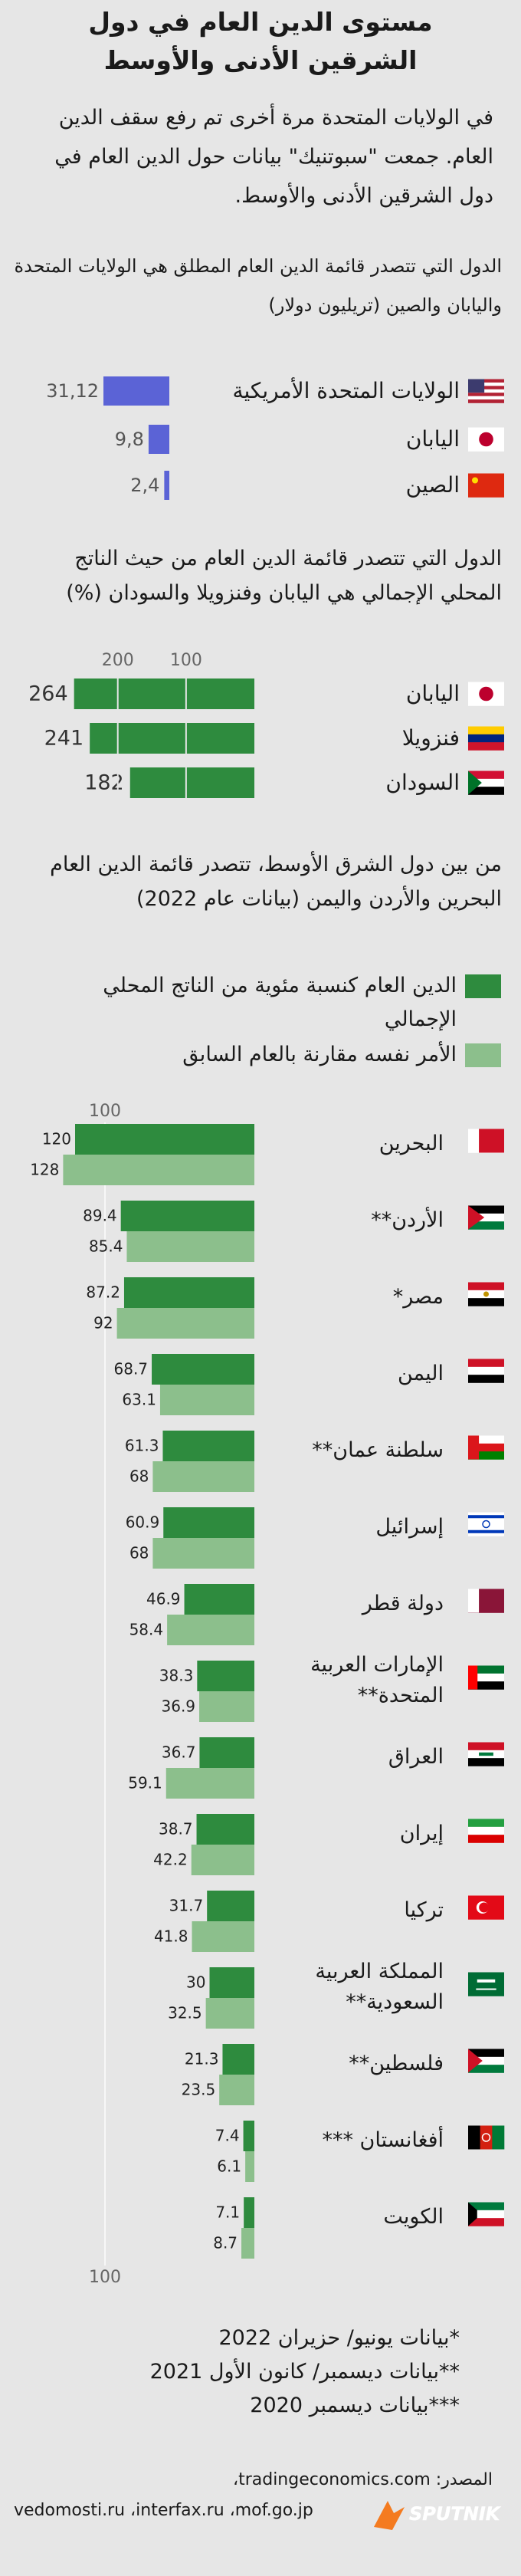 The width and height of the screenshot is (521, 2576). Describe the element at coordinates (179, 1707) in the screenshot. I see `value-label: 36.9` at that location.